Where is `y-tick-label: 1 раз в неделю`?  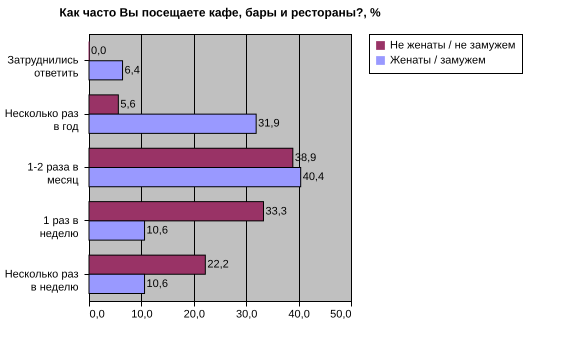 y-tick-label: 1 раз в неделю is located at coordinates (59, 227).